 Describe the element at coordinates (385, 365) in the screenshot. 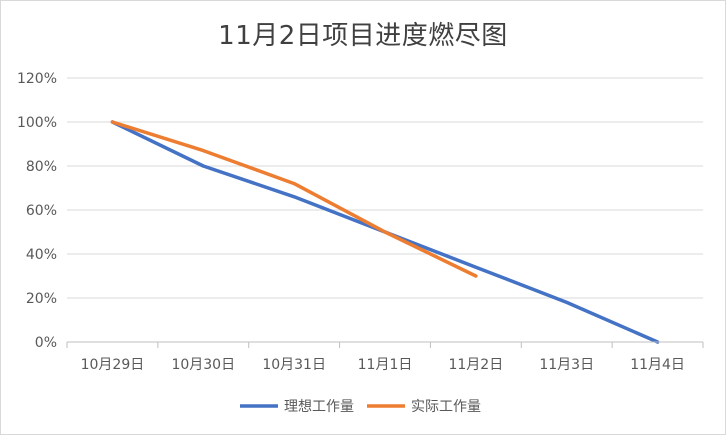

I see `x-tick-label: 11月1日` at that location.